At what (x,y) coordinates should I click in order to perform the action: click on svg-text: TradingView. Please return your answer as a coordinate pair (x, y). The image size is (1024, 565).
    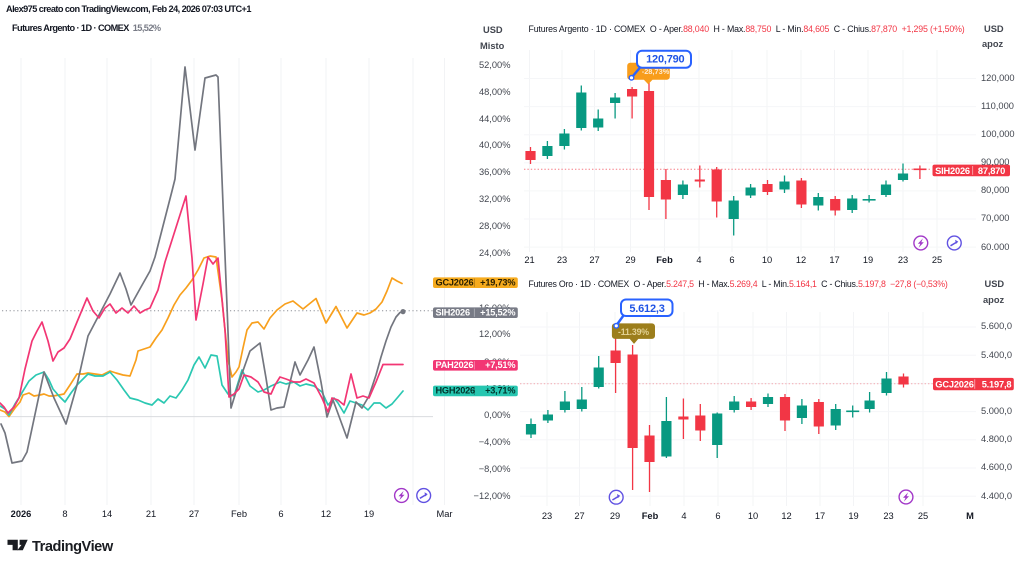
    Looking at the image, I should click on (73, 547).